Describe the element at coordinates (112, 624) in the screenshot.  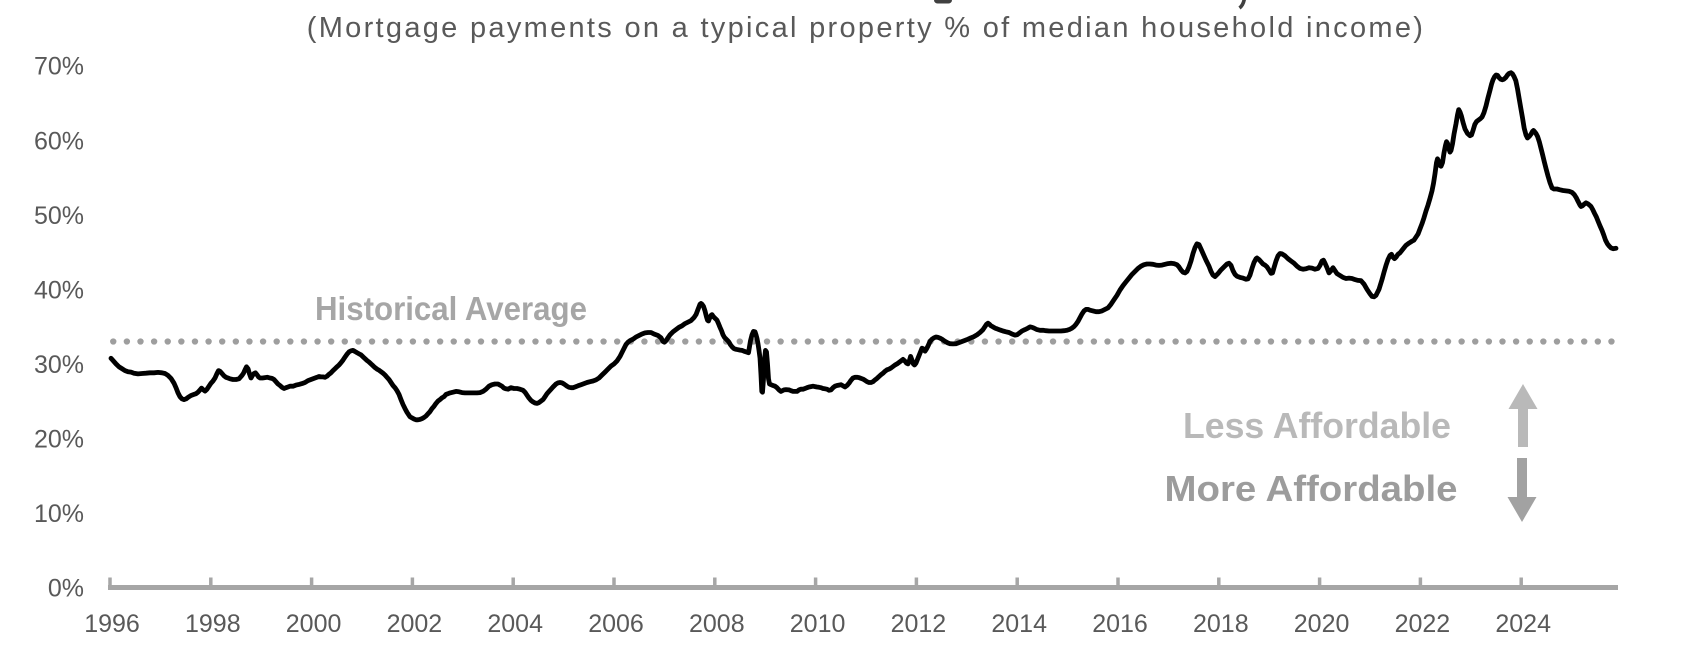
I see `svg-text: 1996` at that location.